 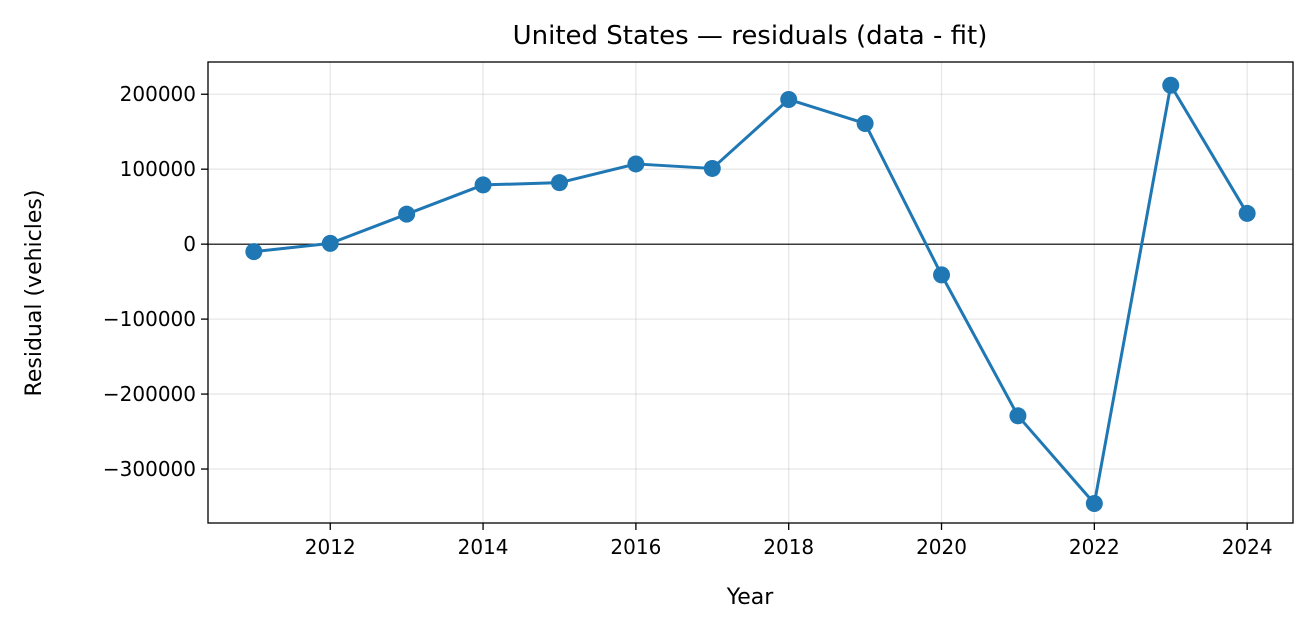 What do you see at coordinates (330, 547) in the screenshot?
I see `x-tick-label: 2012` at bounding box center [330, 547].